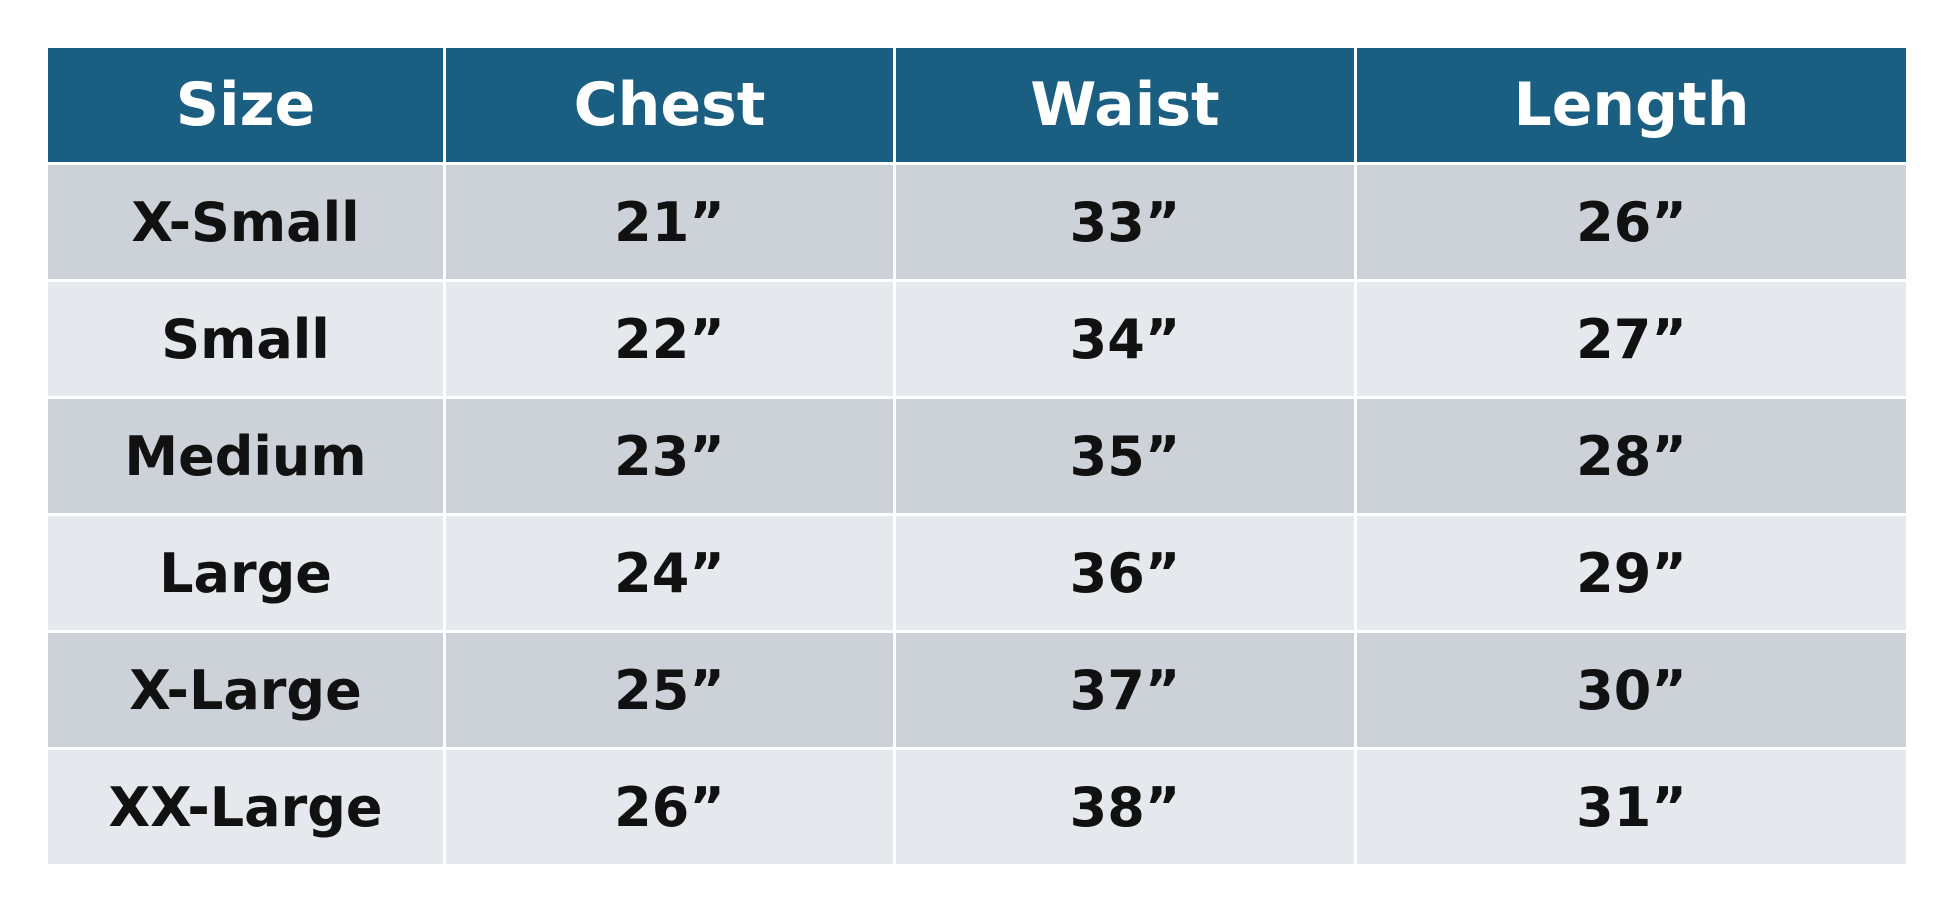 The width and height of the screenshot is (1946, 897). I want to click on header-cell: Size, so click(245, 105).